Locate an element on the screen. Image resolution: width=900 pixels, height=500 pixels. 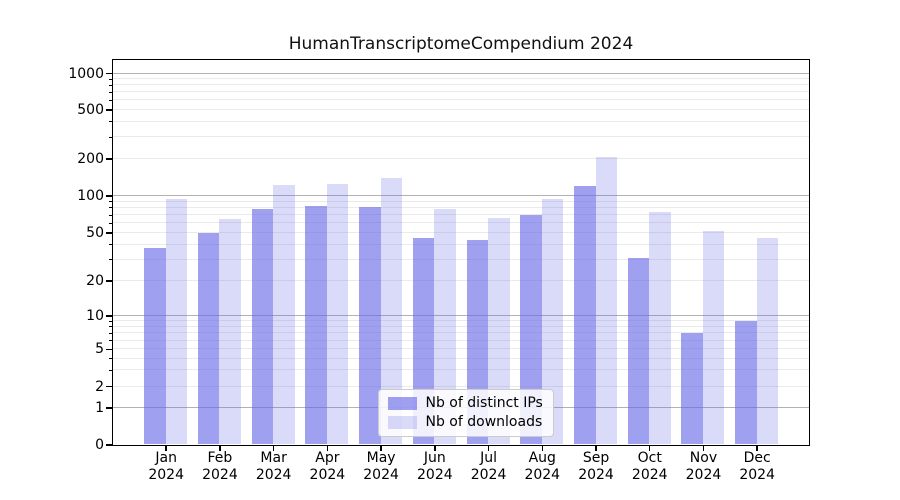
x-tick-label-month: Oct is located at coordinates (649, 458).